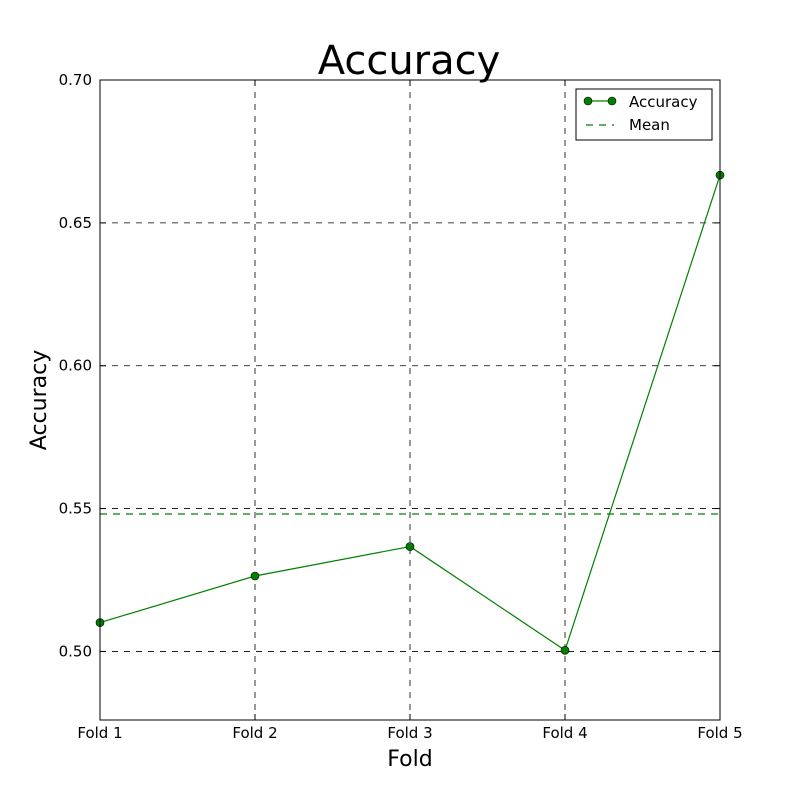  I want to click on x-axis-label: Fold, so click(409, 759).